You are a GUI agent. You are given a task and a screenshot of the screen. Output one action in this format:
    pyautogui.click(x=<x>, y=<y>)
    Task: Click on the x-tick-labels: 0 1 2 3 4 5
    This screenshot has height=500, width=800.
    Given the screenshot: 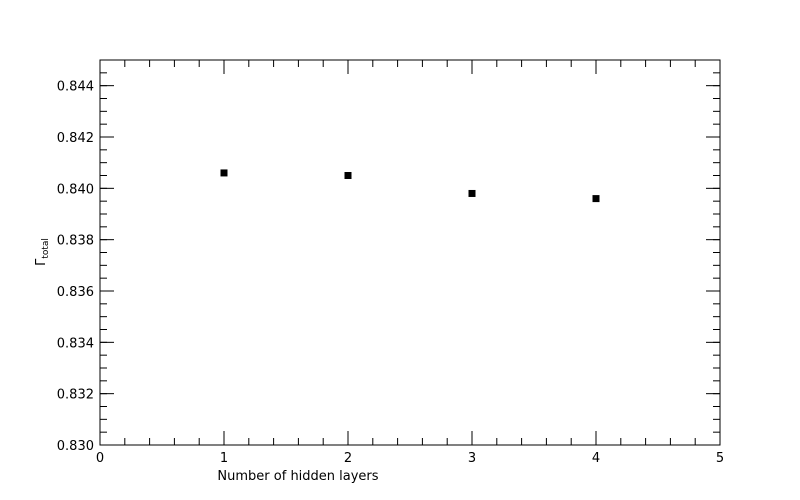 What is the action you would take?
    pyautogui.click(x=410, y=458)
    